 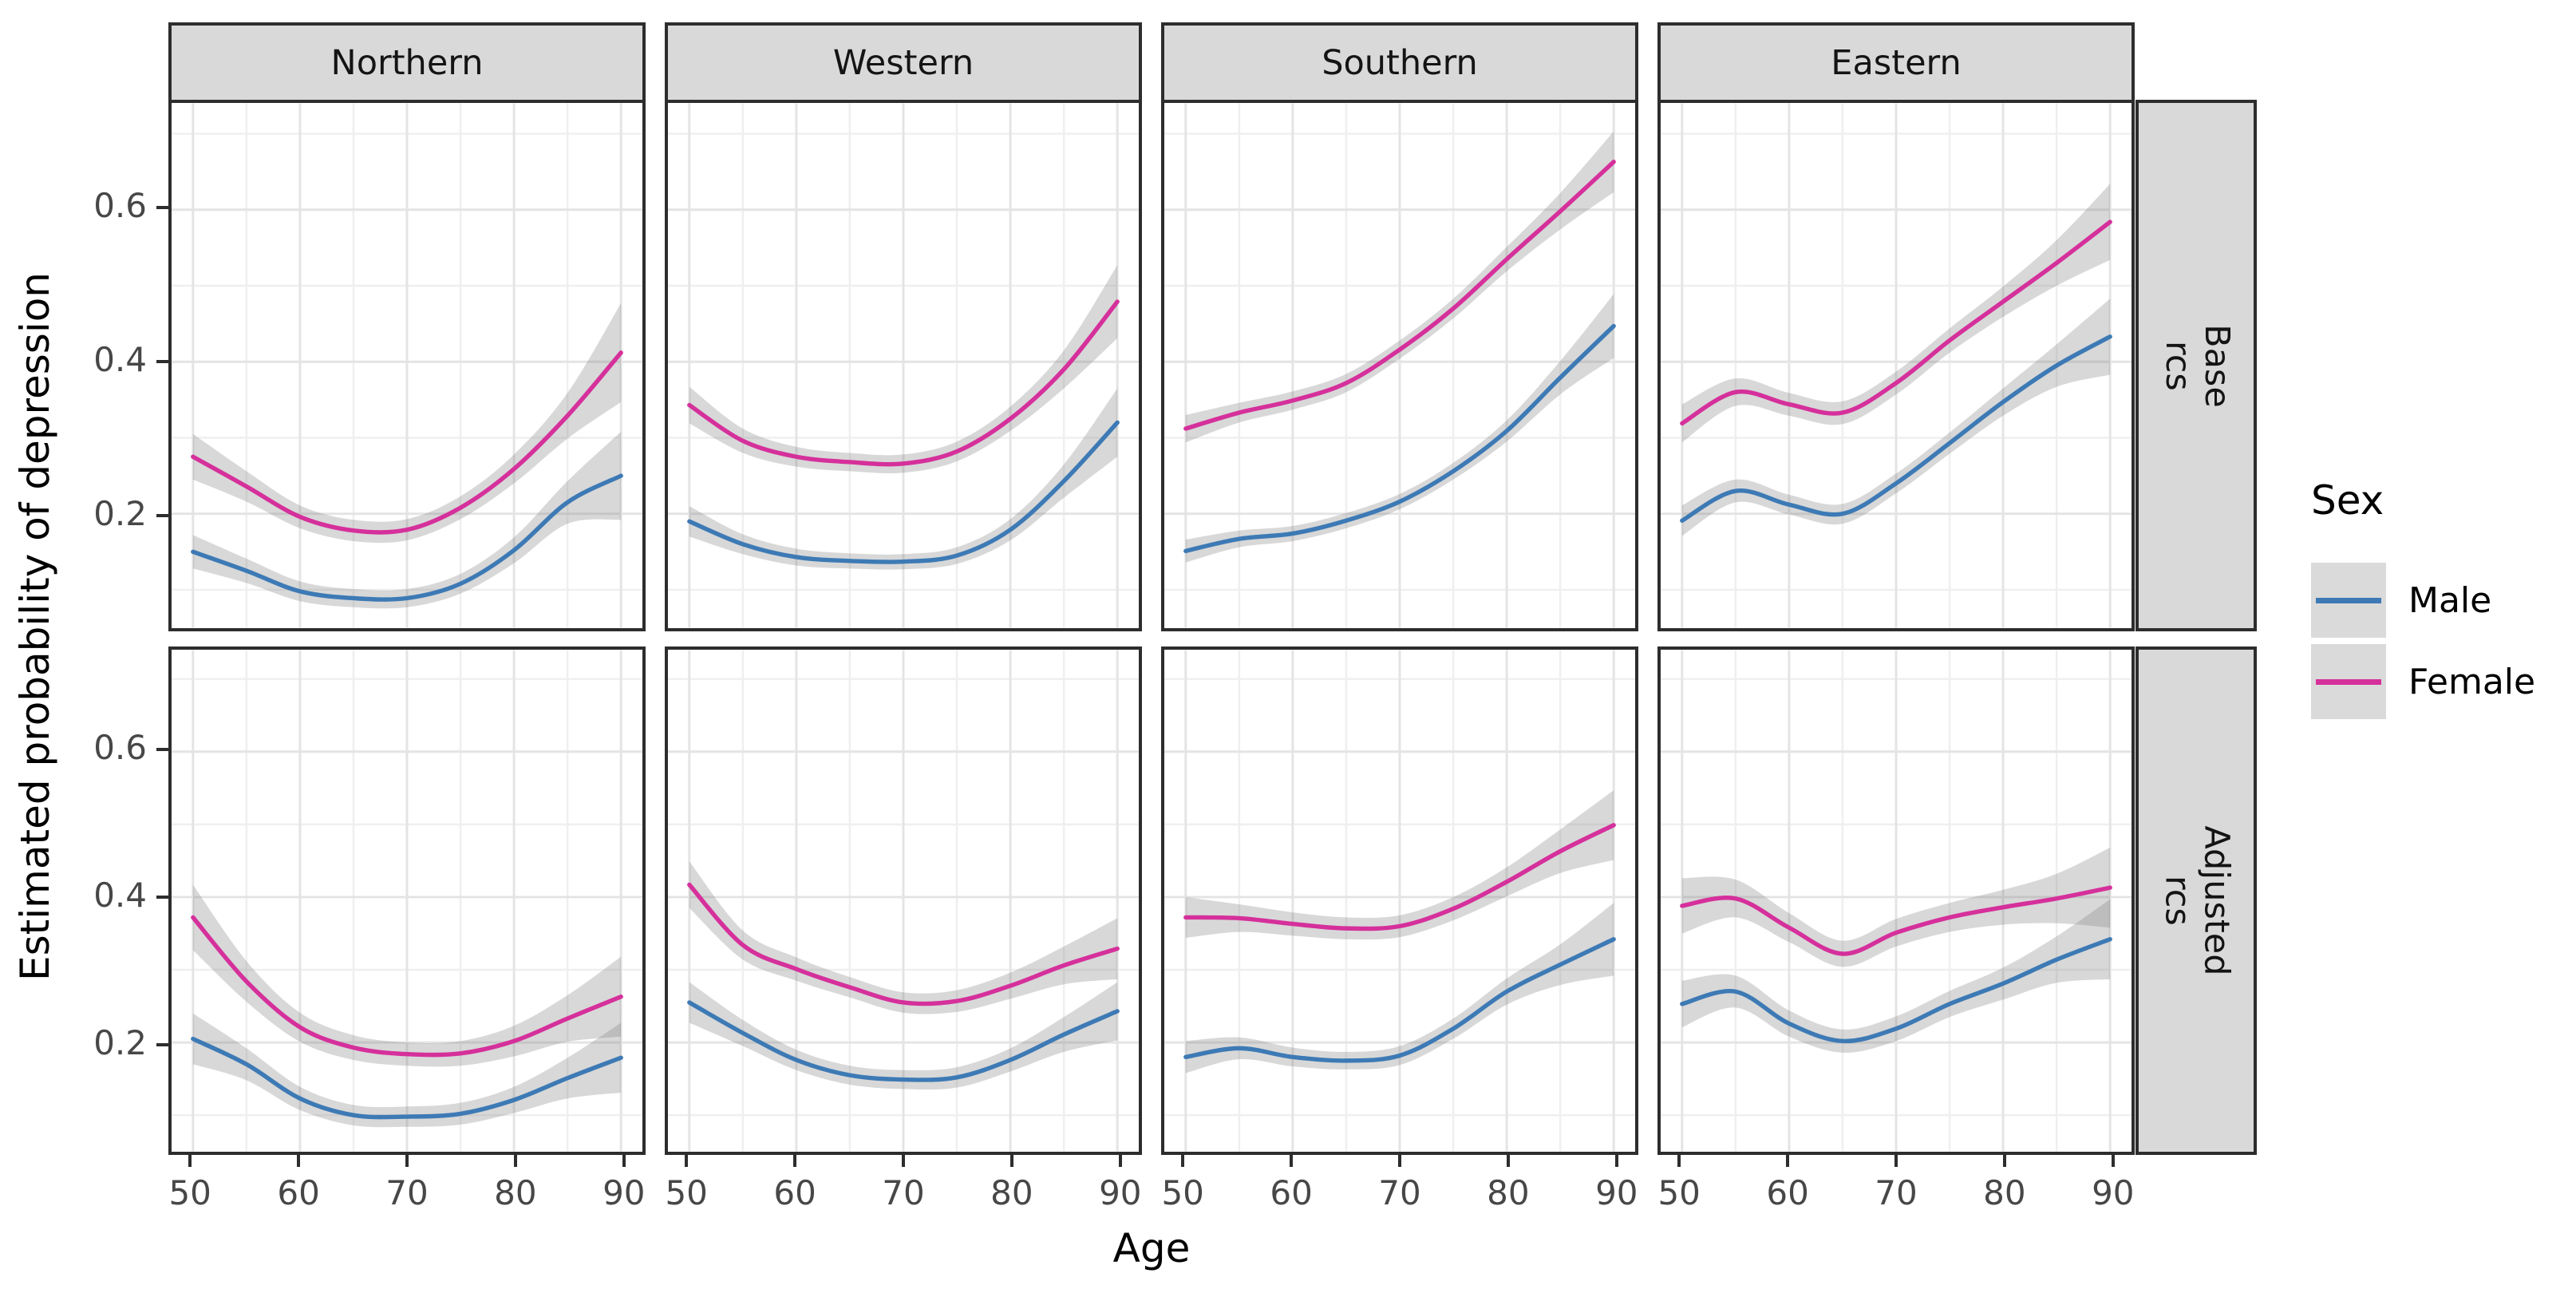 I want to click on female-line-swatch, so click(x=2348, y=681).